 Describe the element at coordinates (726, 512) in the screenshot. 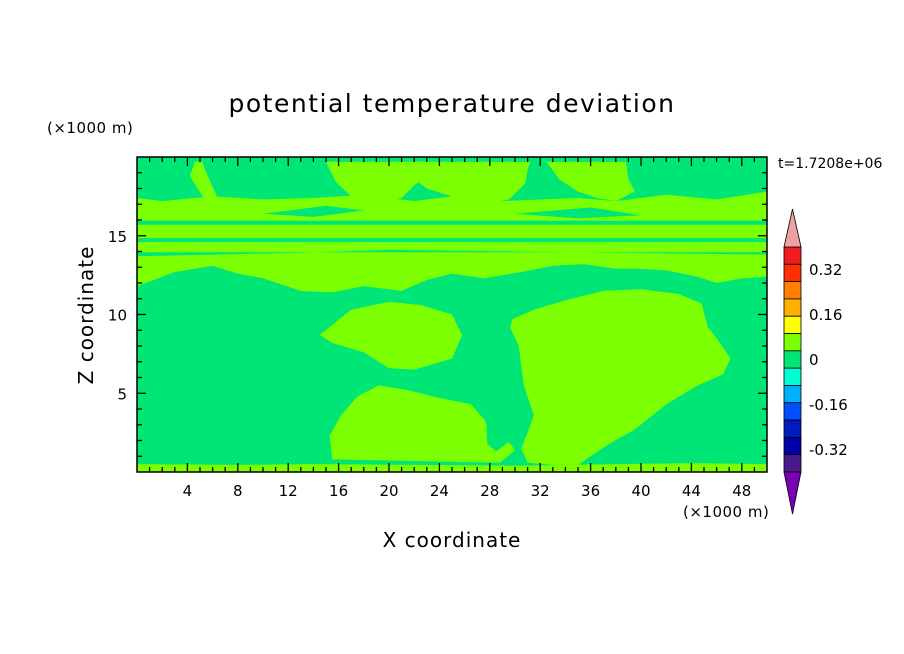

I see `x-axis-unit: (×1000 m)` at that location.